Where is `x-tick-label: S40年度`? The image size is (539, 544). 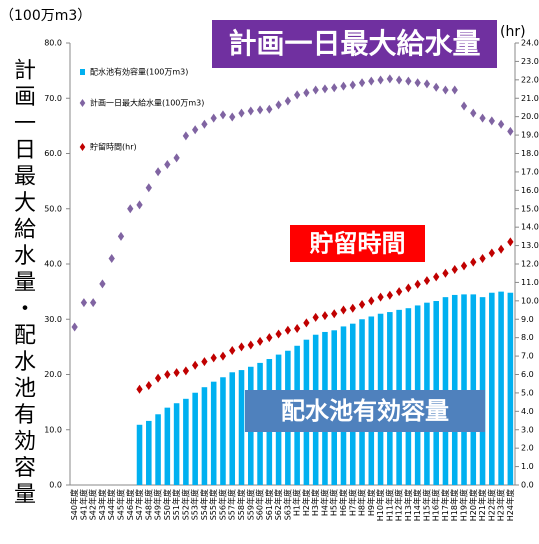
x-tick-label: S40年度 is located at coordinates (74, 504).